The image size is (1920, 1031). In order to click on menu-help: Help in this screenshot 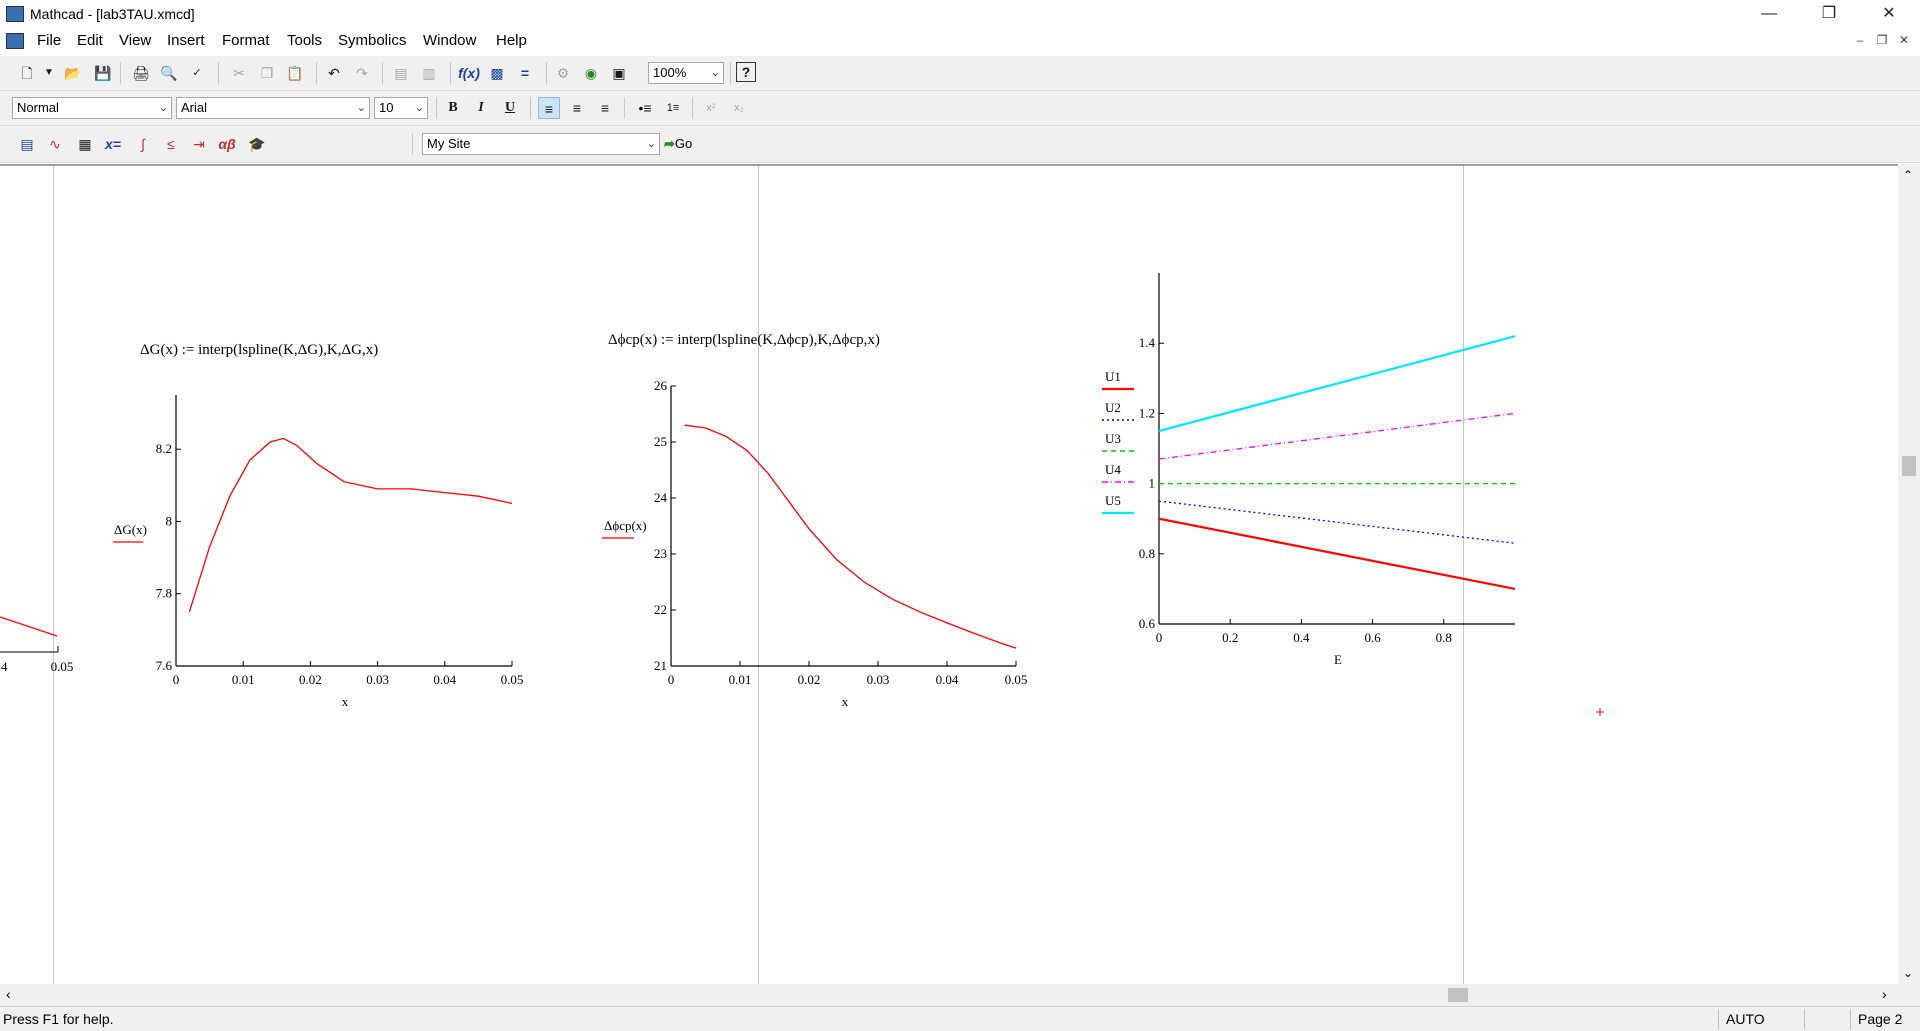, I will do `click(511, 40)`.